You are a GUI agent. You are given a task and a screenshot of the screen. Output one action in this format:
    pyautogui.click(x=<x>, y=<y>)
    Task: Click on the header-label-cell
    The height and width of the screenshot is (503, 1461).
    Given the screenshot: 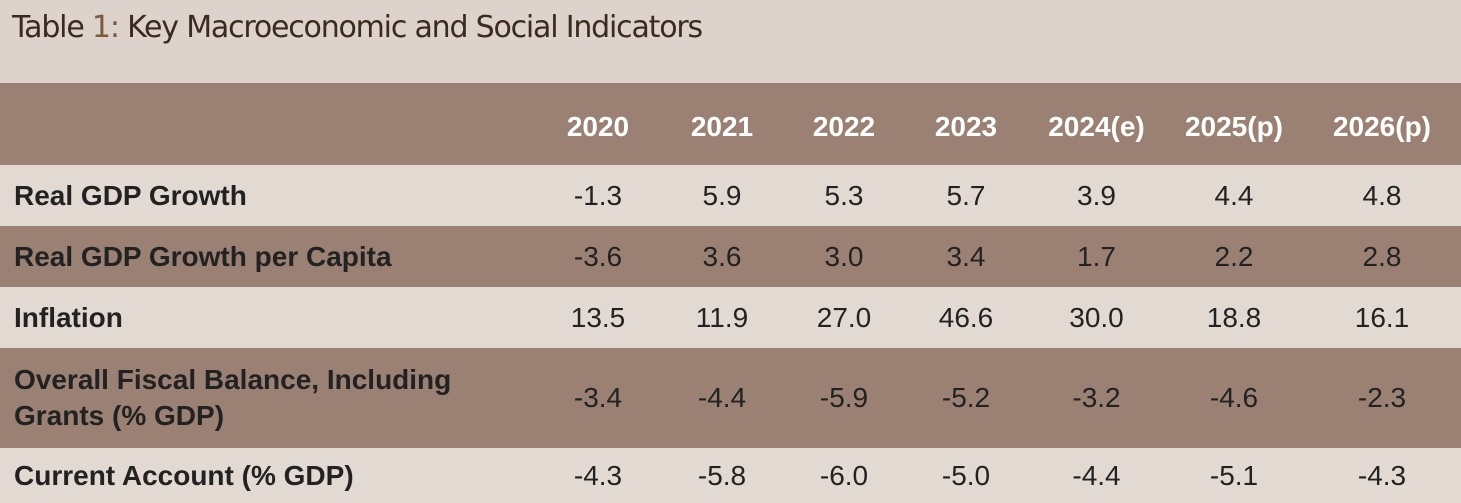 What is the action you would take?
    pyautogui.click(x=268, y=124)
    